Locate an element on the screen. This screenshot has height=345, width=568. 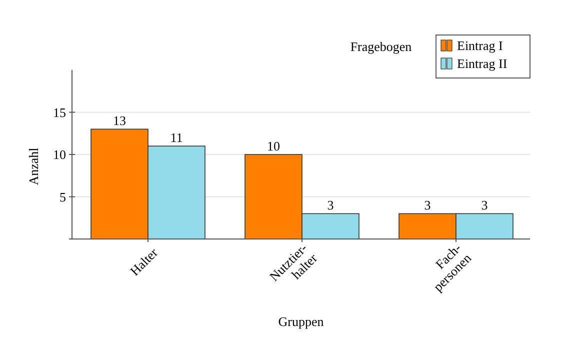
x-axis-title: Gruppen is located at coordinates (301, 321).